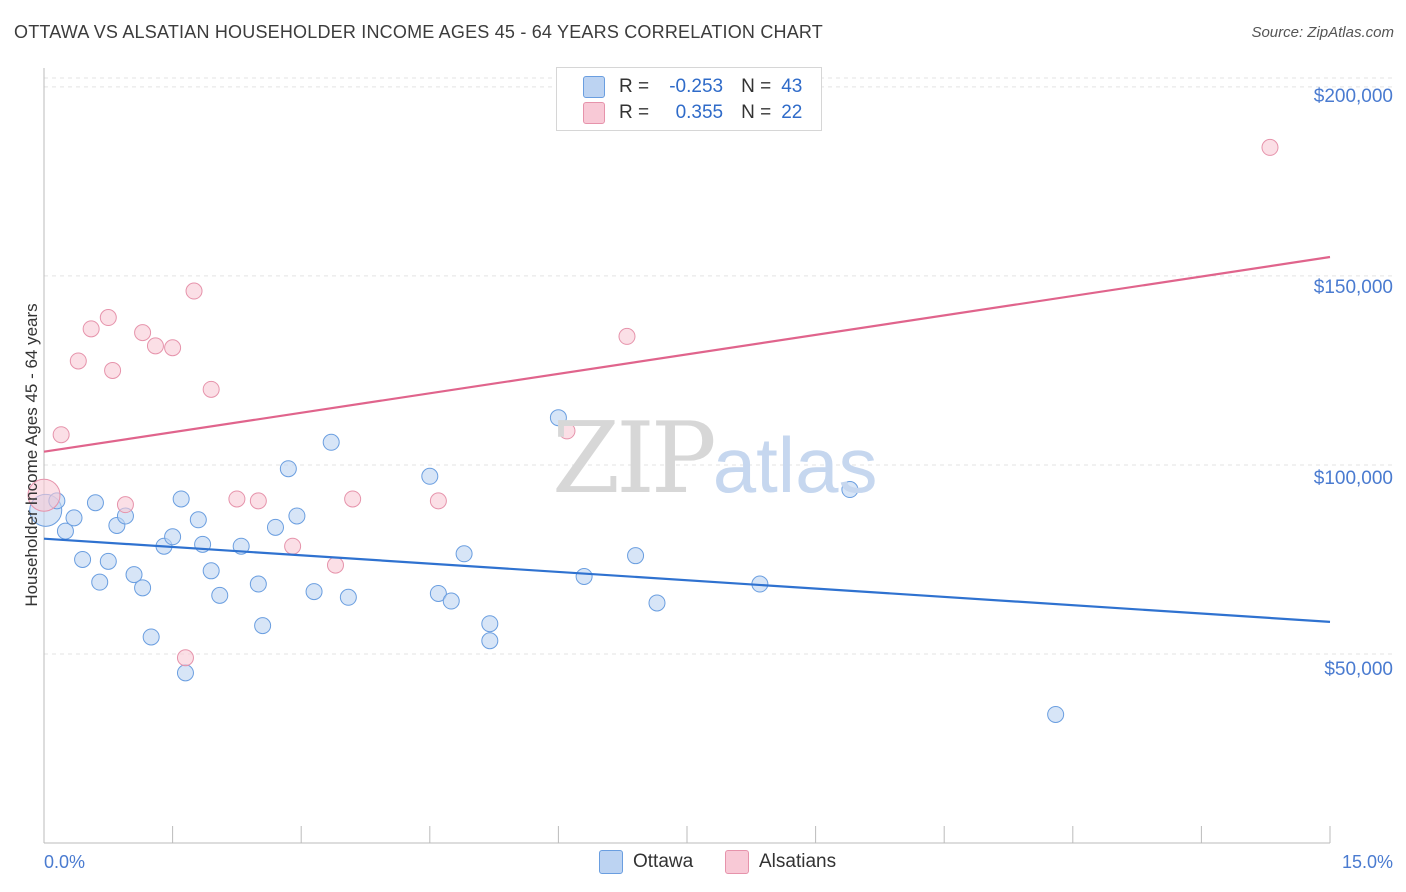 This screenshot has width=1406, height=892. What do you see at coordinates (792, 86) in the screenshot?
I see `legend-n-value: 43` at bounding box center [792, 86].